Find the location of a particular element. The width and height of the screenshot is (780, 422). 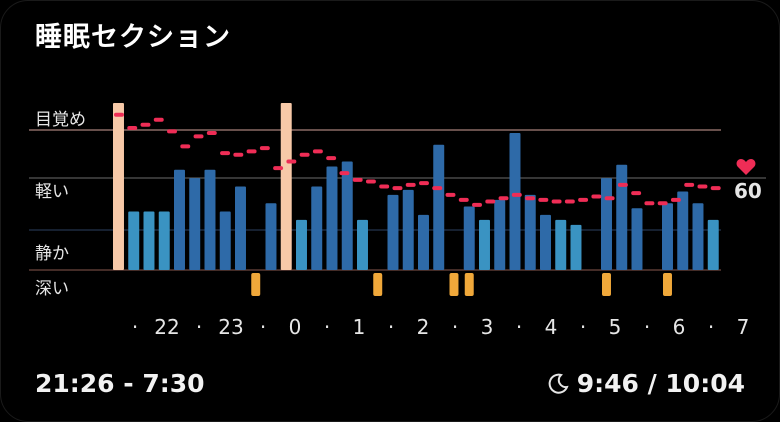

time-tick-label: 3 is located at coordinates (487, 327).